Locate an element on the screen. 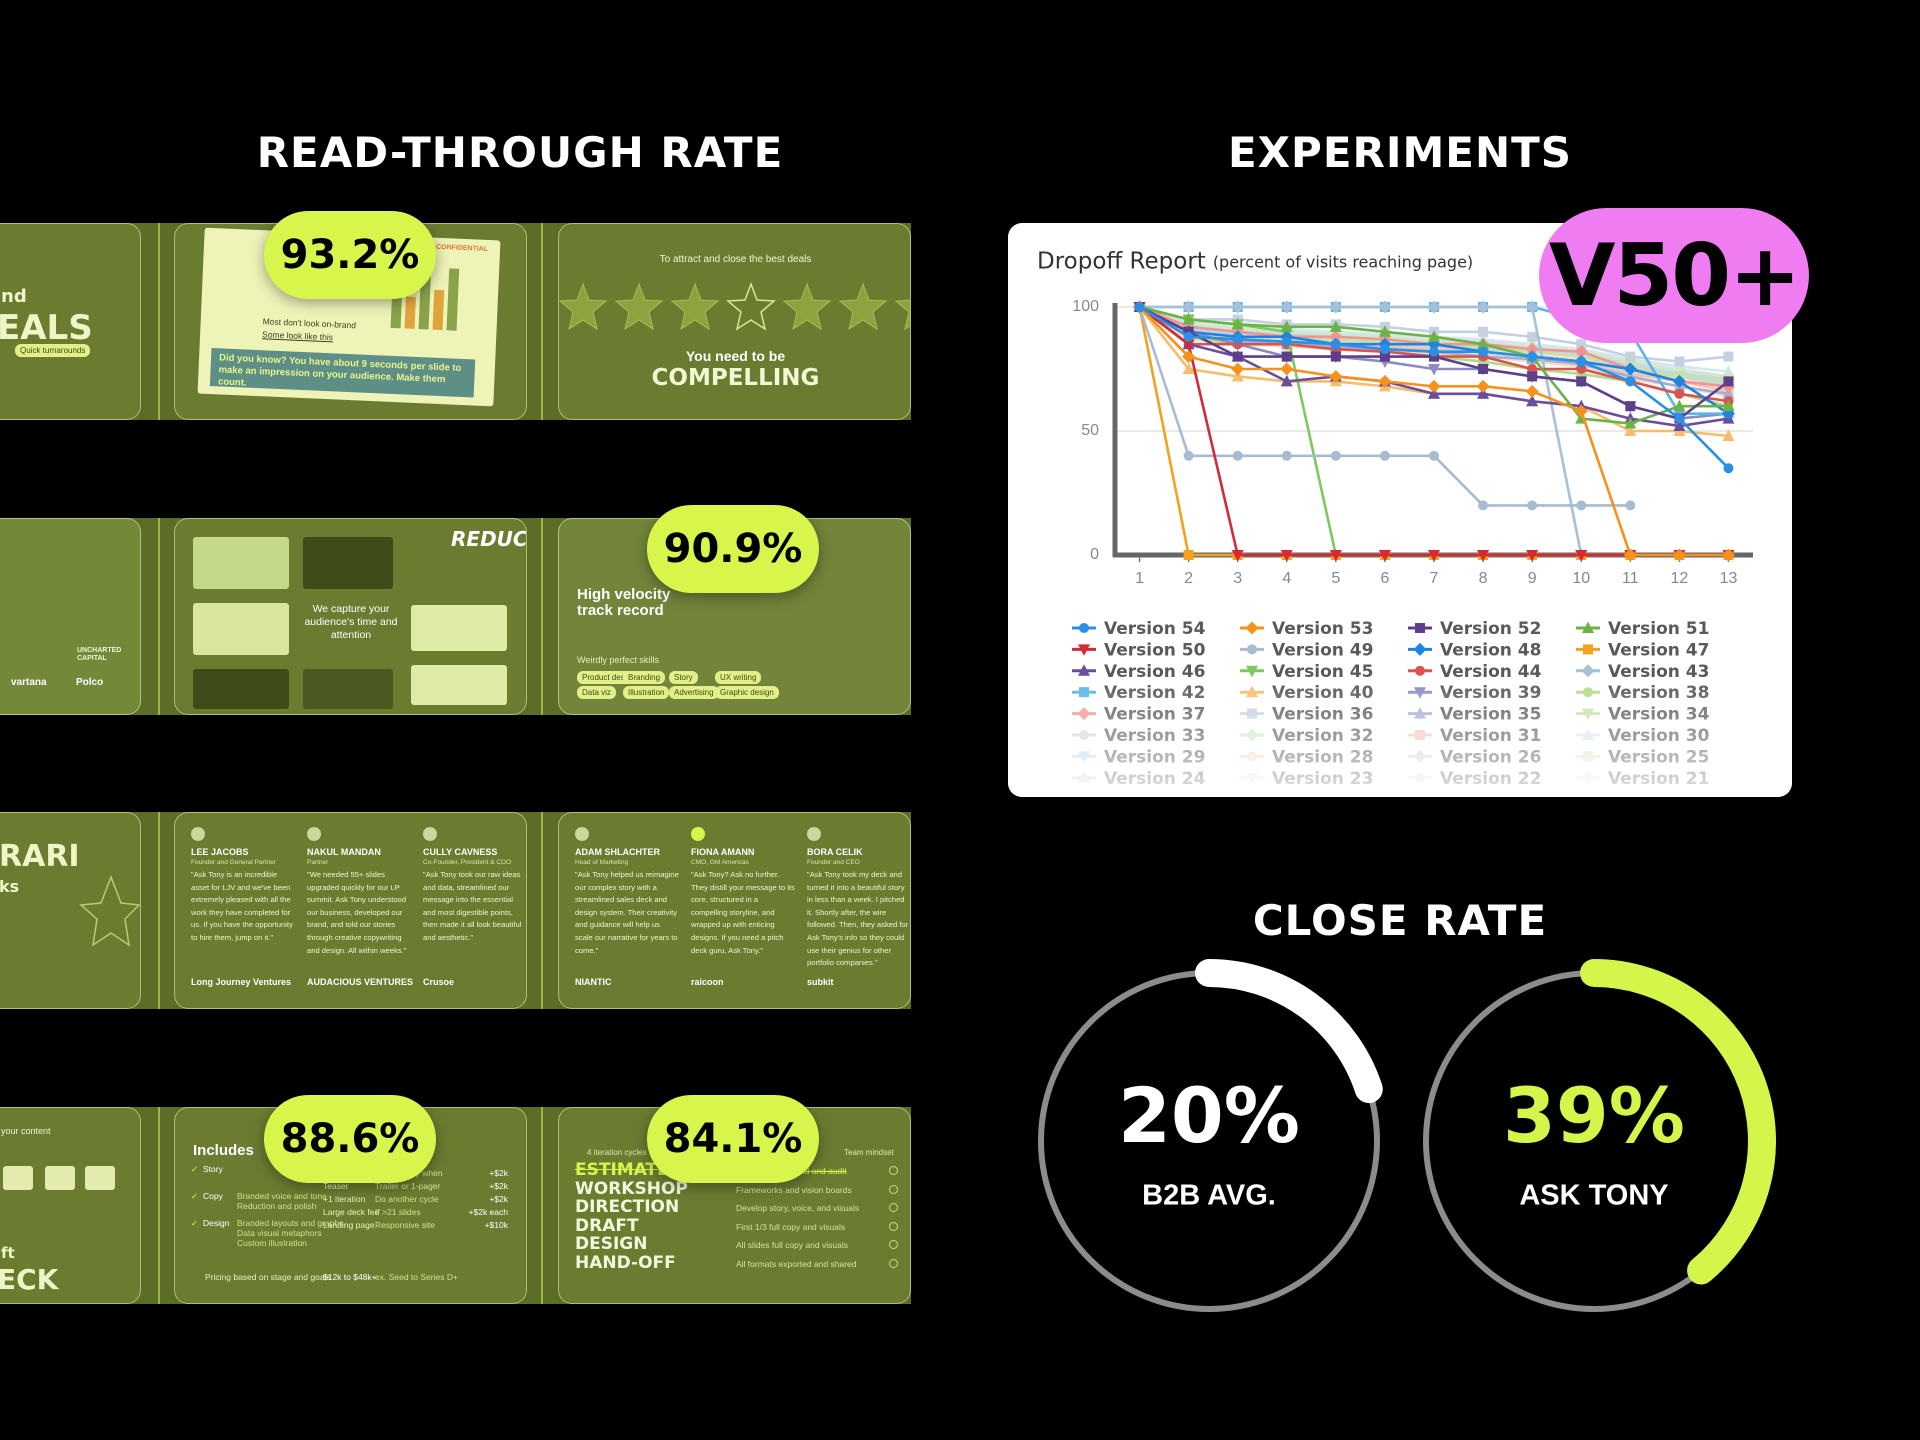 The image size is (1920, 1440). chip: Graphic design is located at coordinates (747, 692).